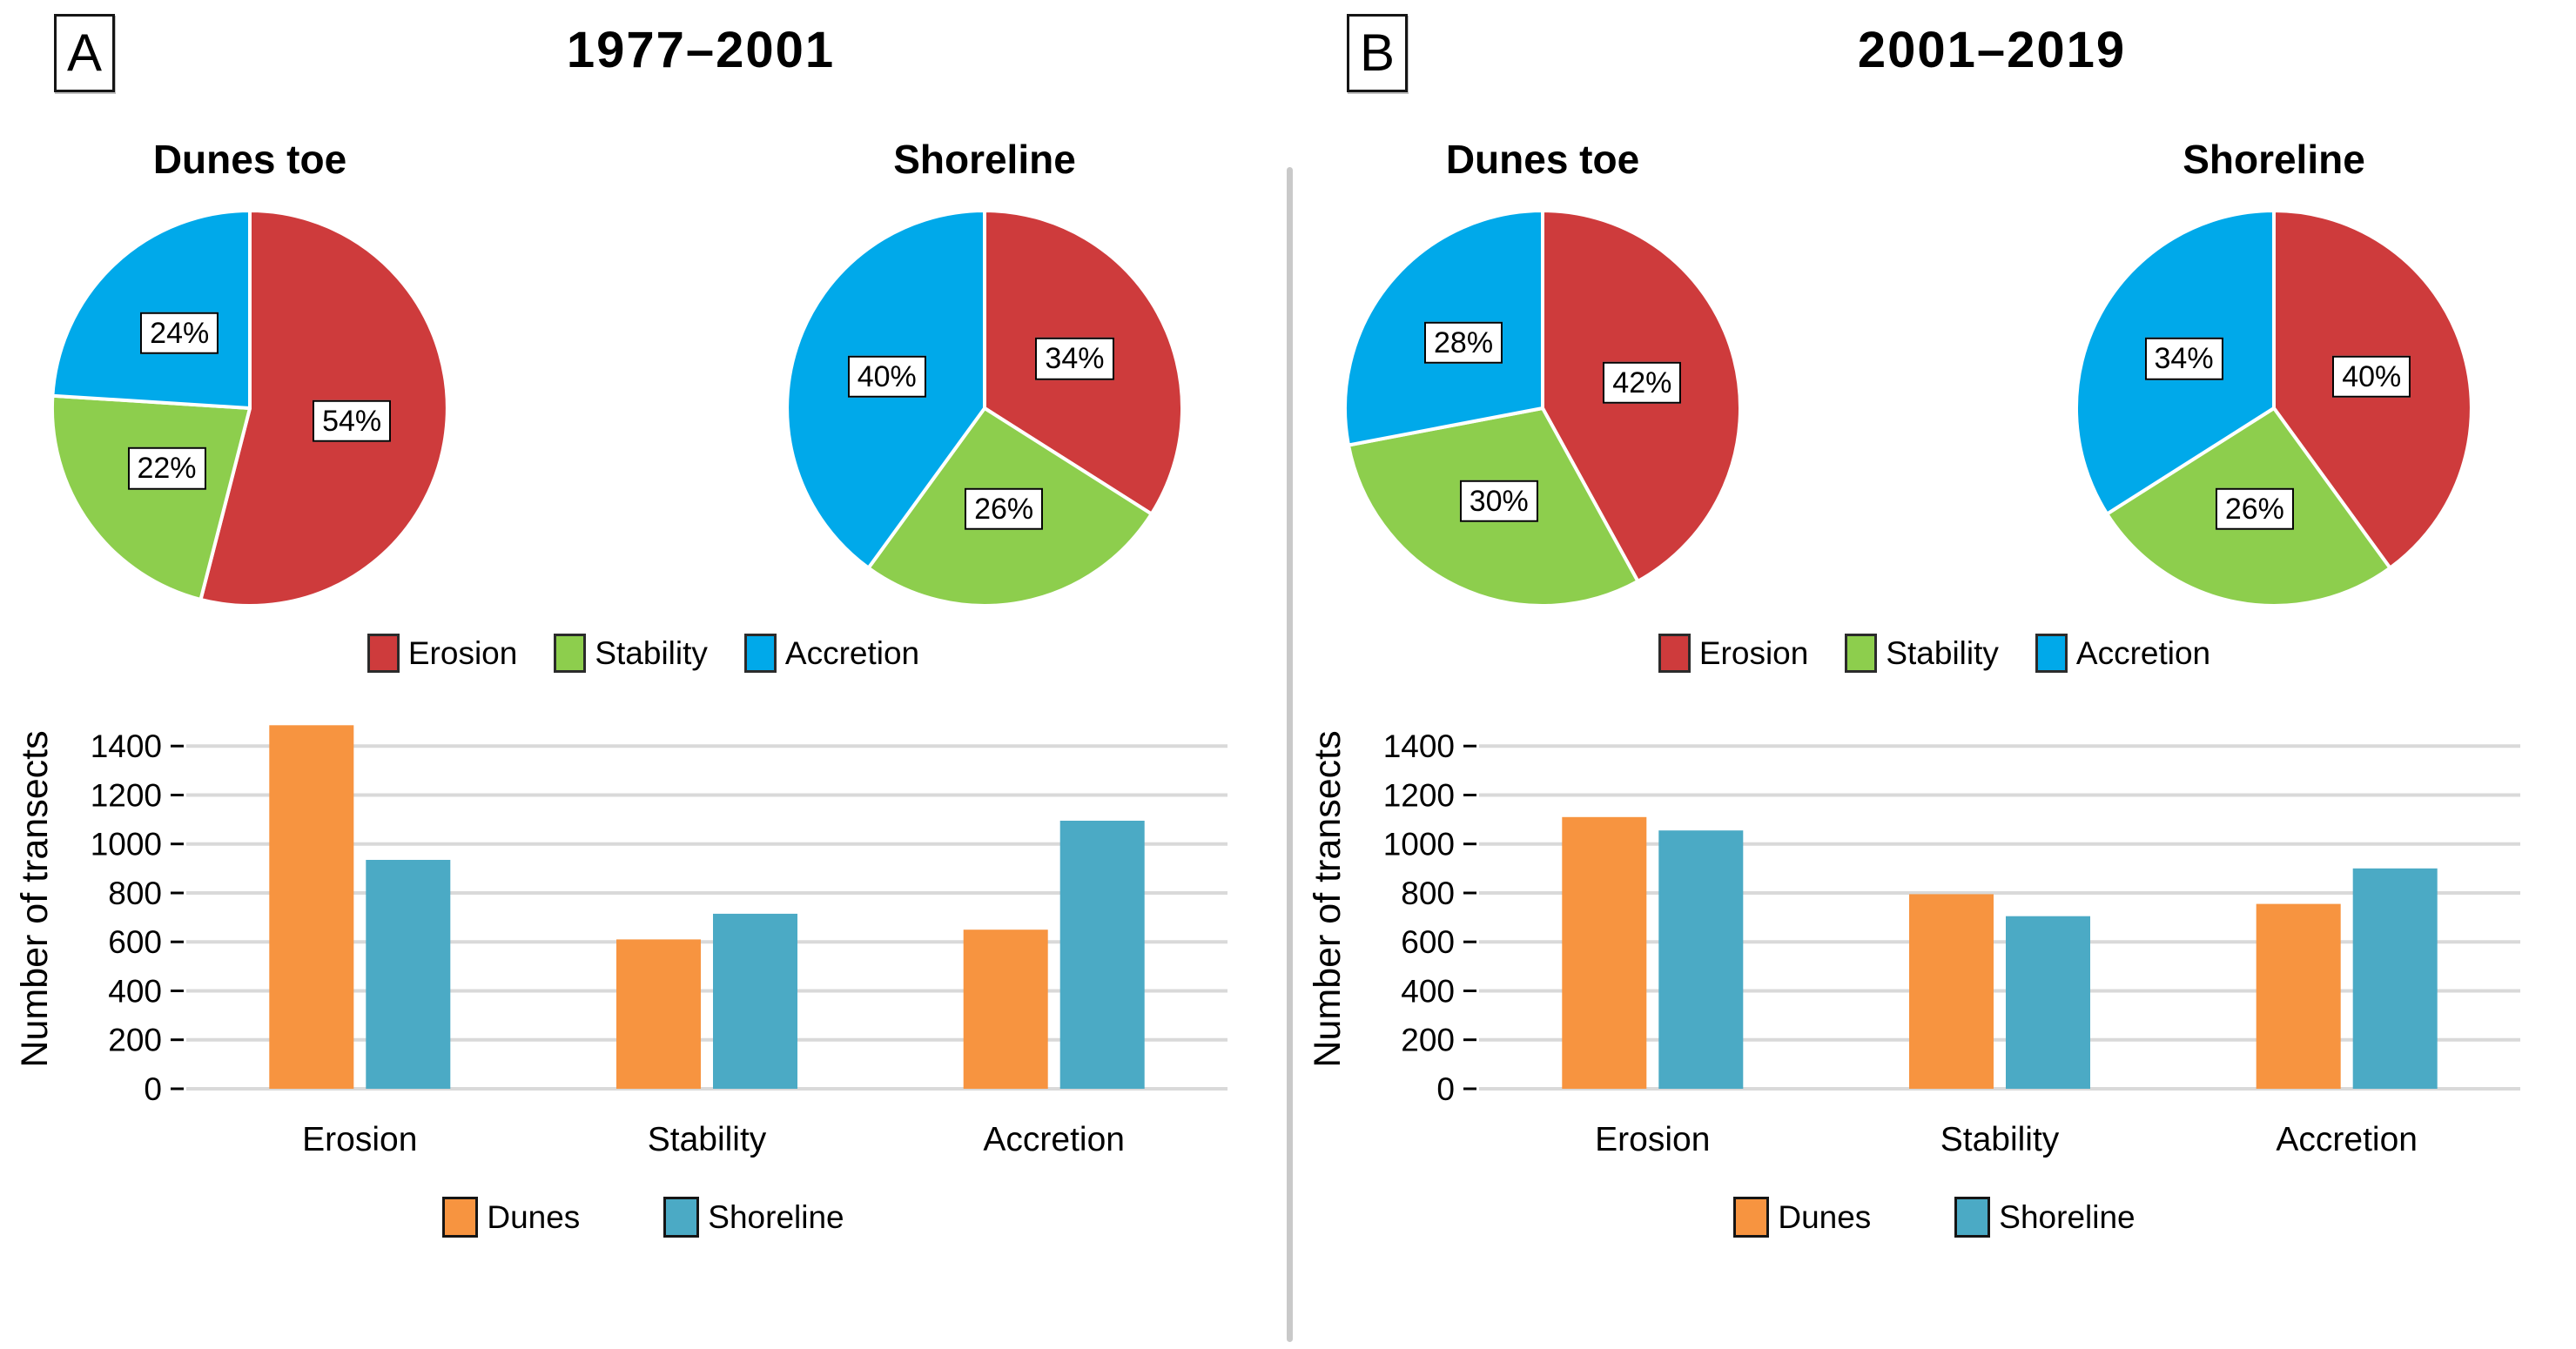 The height and width of the screenshot is (1349, 2576). I want to click on legend-item-shoreline: Shoreline, so click(2044, 1217).